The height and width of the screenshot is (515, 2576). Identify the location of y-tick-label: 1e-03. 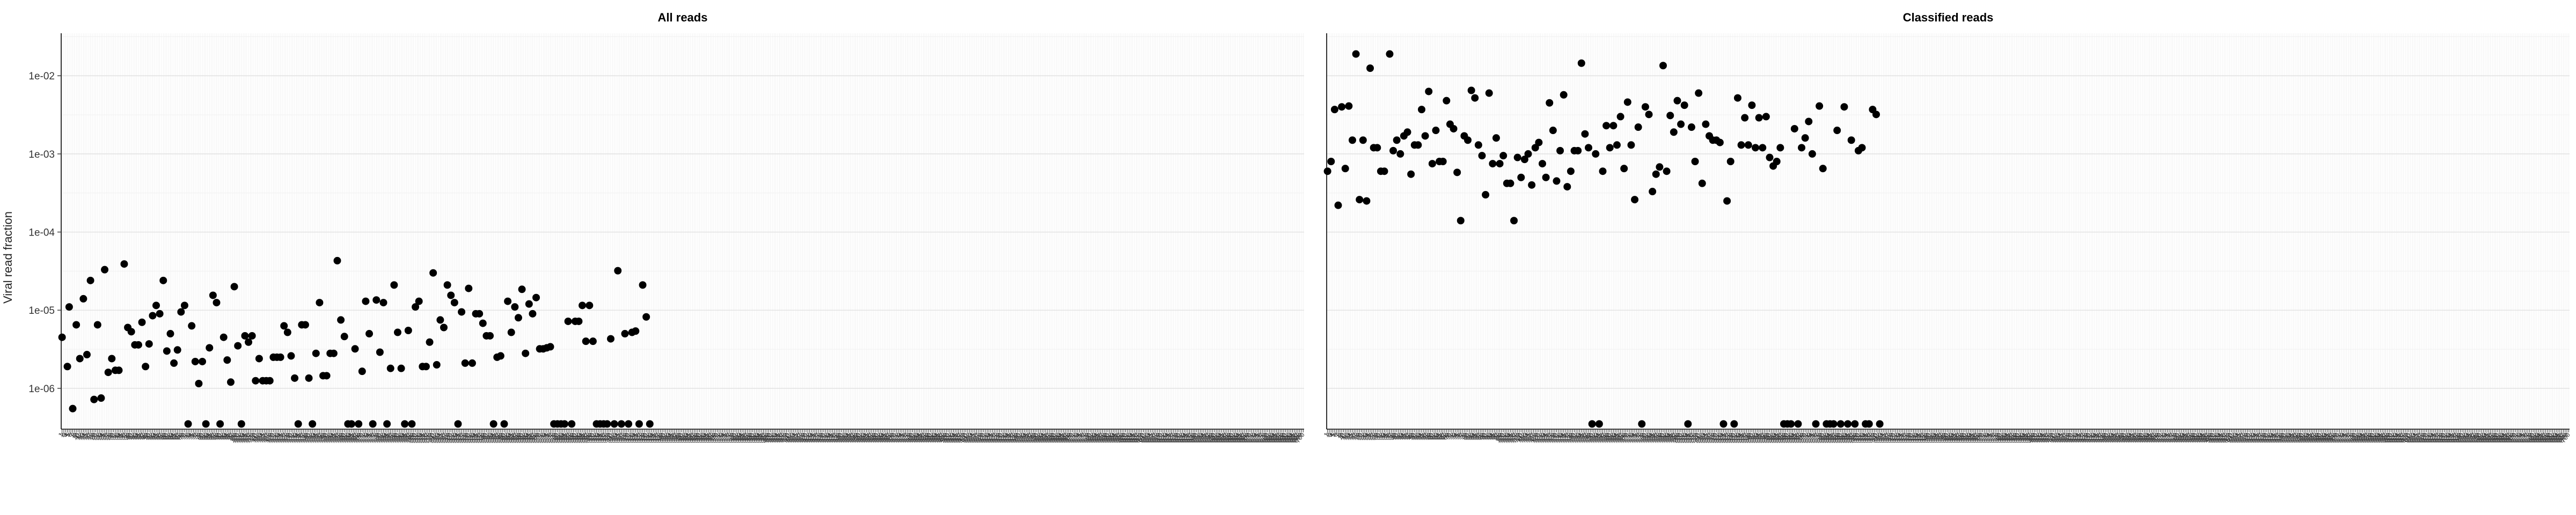
(41, 154).